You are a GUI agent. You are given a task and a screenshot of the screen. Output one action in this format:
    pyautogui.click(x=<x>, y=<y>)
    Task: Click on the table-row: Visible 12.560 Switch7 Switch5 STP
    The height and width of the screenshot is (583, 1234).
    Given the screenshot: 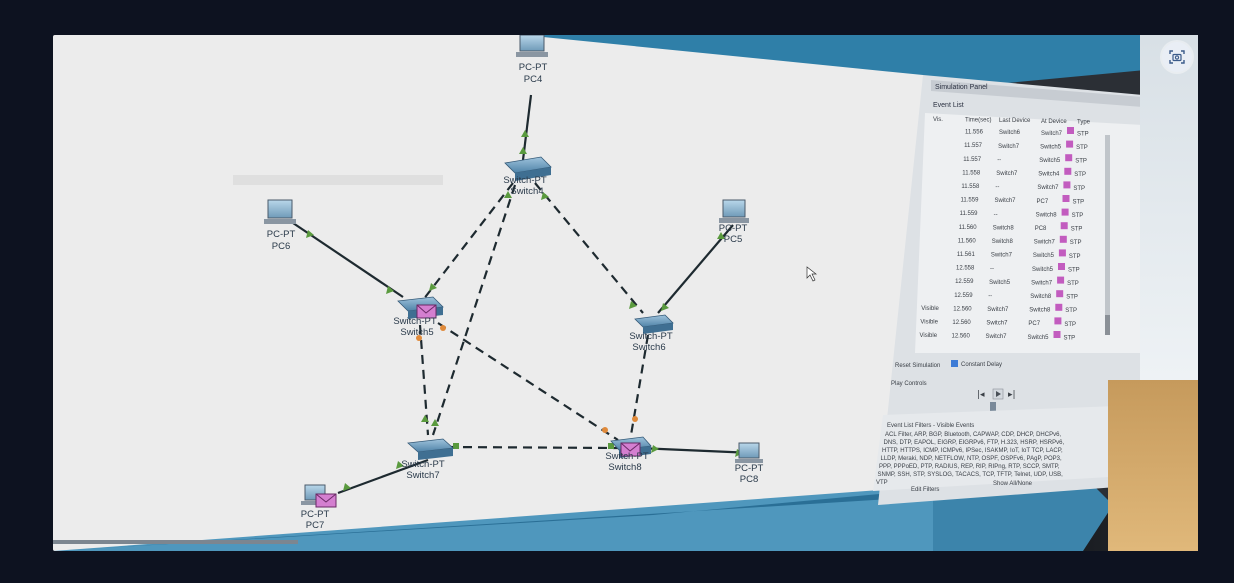 What is the action you would take?
    pyautogui.click(x=998, y=336)
    